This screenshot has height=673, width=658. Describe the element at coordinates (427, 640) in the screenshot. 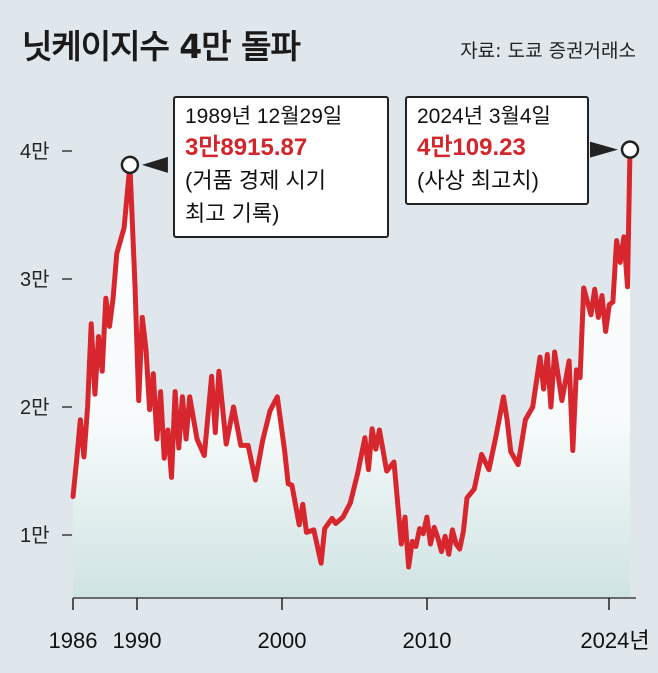

I see `x-tick-label-2010: 2010` at that location.